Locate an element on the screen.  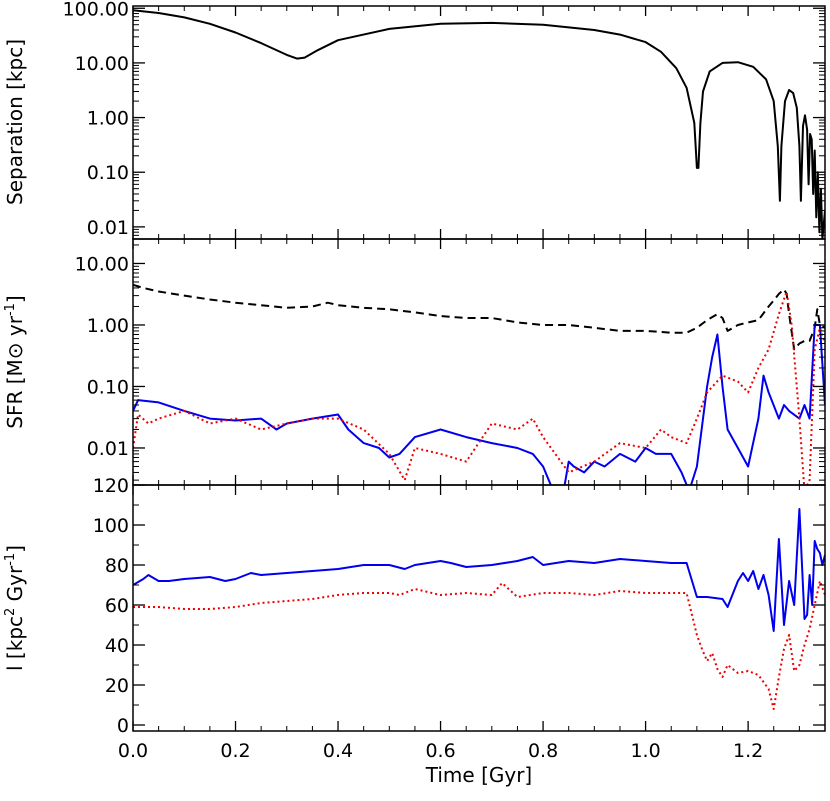
y-tick-label: 20 is located at coordinates (117, 686).